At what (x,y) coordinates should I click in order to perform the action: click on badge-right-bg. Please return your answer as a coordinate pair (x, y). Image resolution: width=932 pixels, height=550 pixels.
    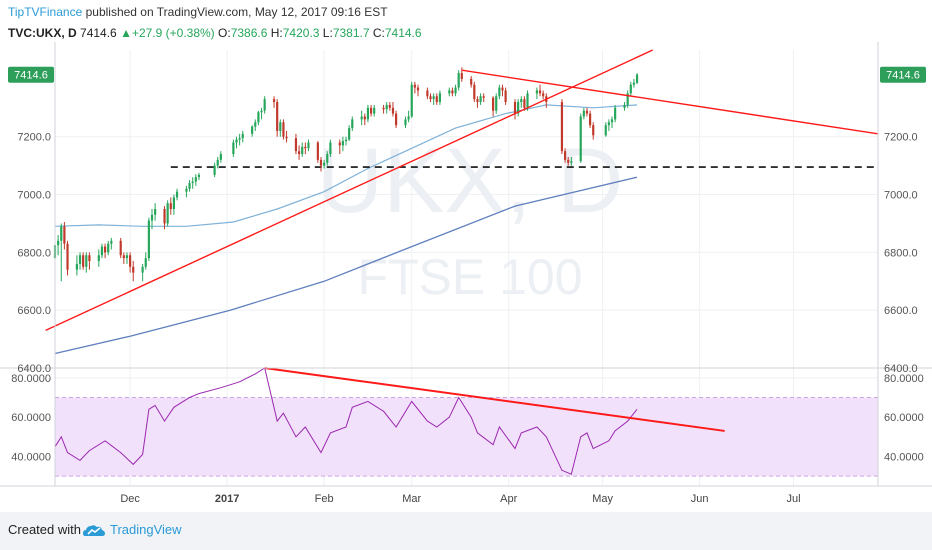
    Looking at the image, I should click on (903, 74).